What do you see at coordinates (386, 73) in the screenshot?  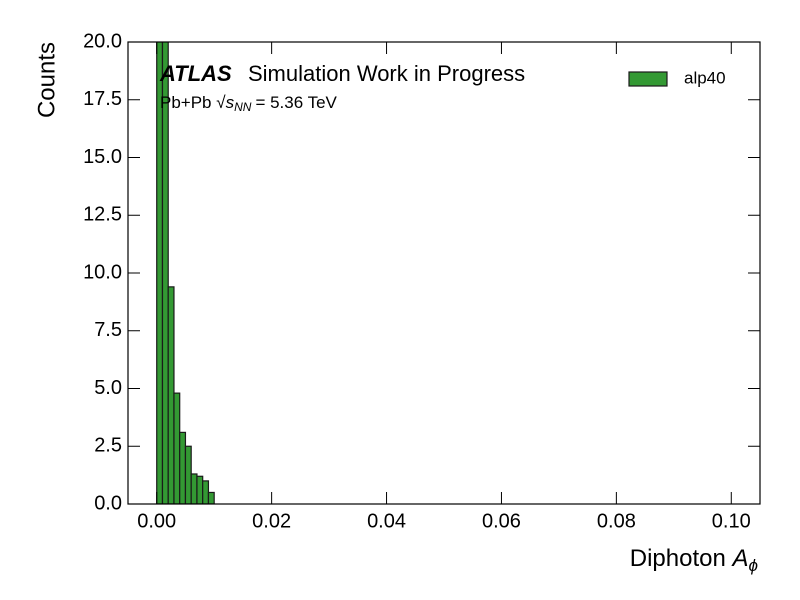 I see `status-label: Simulation Work in Progress` at bounding box center [386, 73].